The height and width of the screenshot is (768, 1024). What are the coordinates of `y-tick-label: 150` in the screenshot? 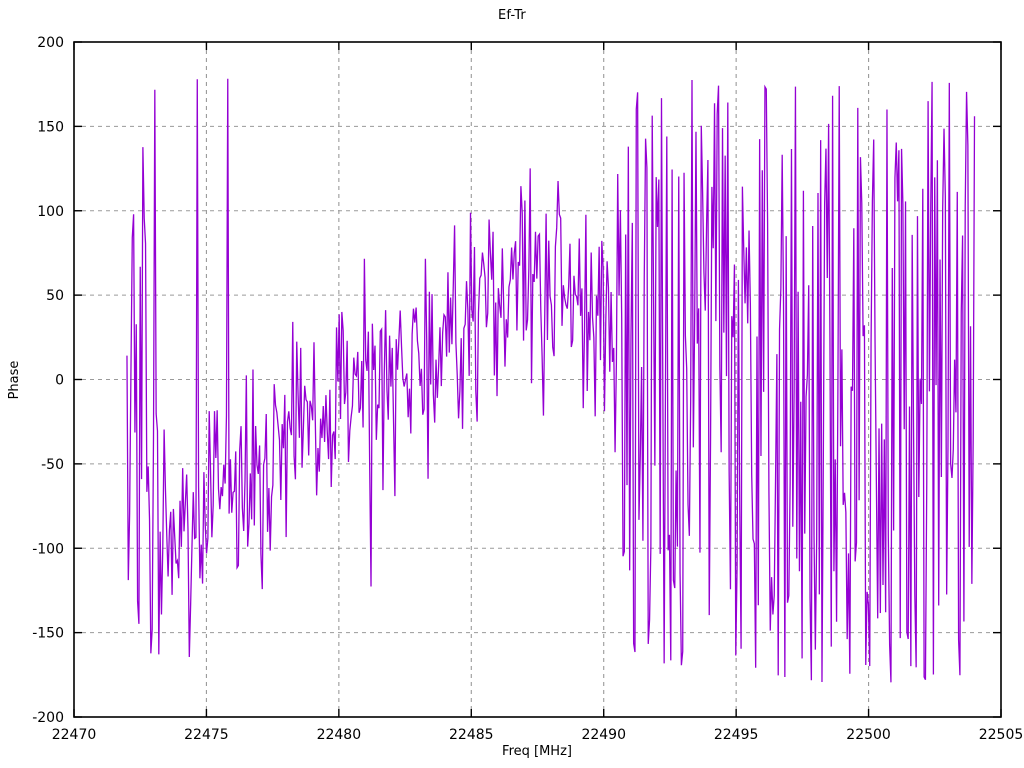 It's located at (50, 127).